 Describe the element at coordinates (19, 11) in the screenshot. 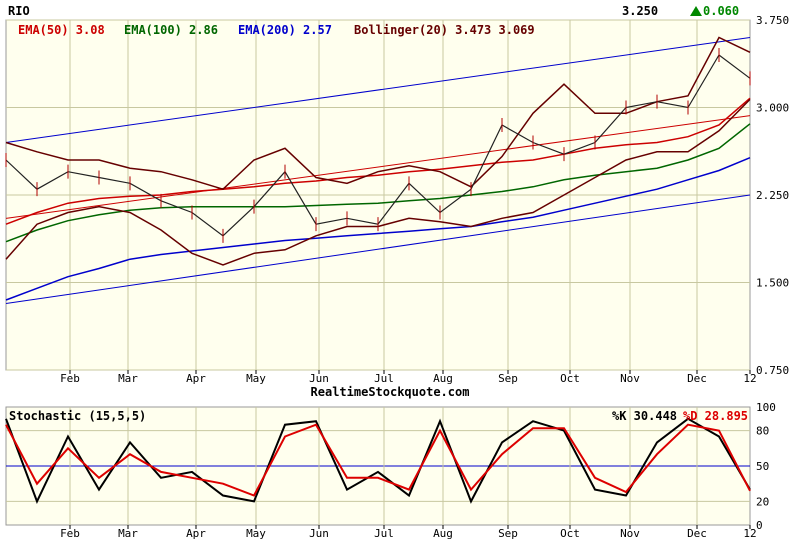

I see `symbol-label: RIO` at that location.